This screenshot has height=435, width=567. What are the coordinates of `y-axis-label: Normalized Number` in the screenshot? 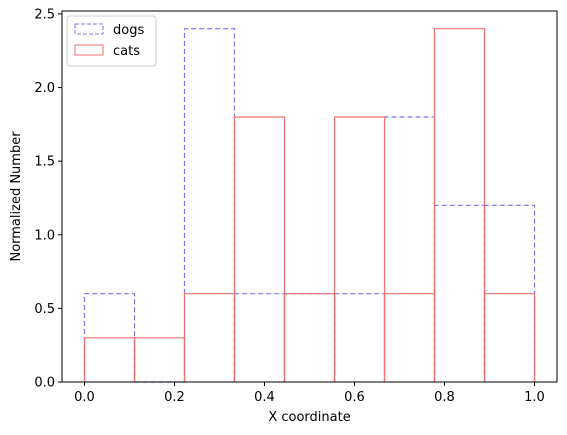 It's located at (16, 196).